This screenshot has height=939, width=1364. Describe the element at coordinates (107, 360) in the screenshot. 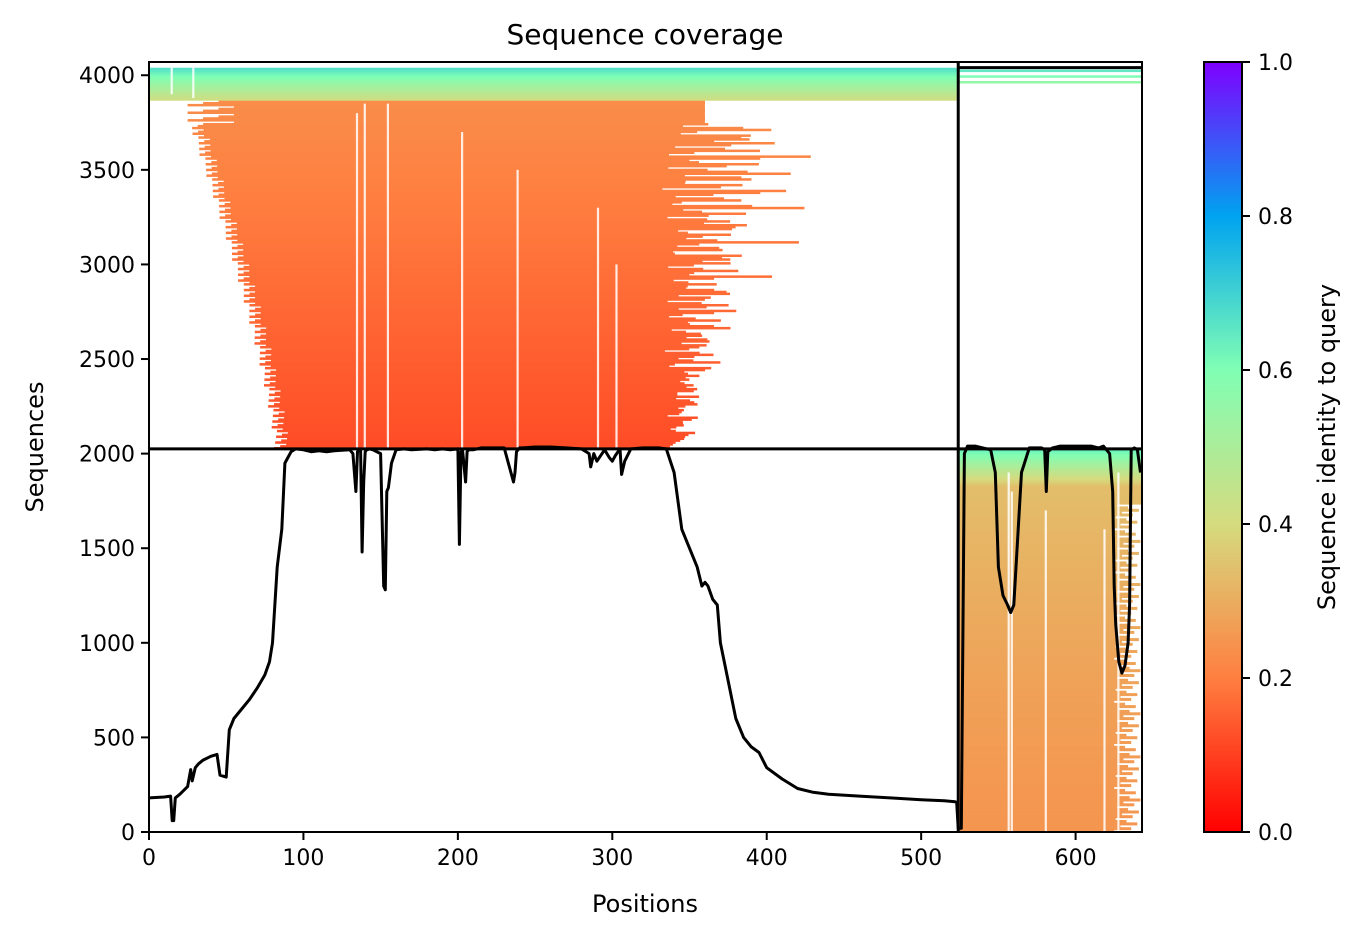

I see `y-tick-label: 2500` at that location.